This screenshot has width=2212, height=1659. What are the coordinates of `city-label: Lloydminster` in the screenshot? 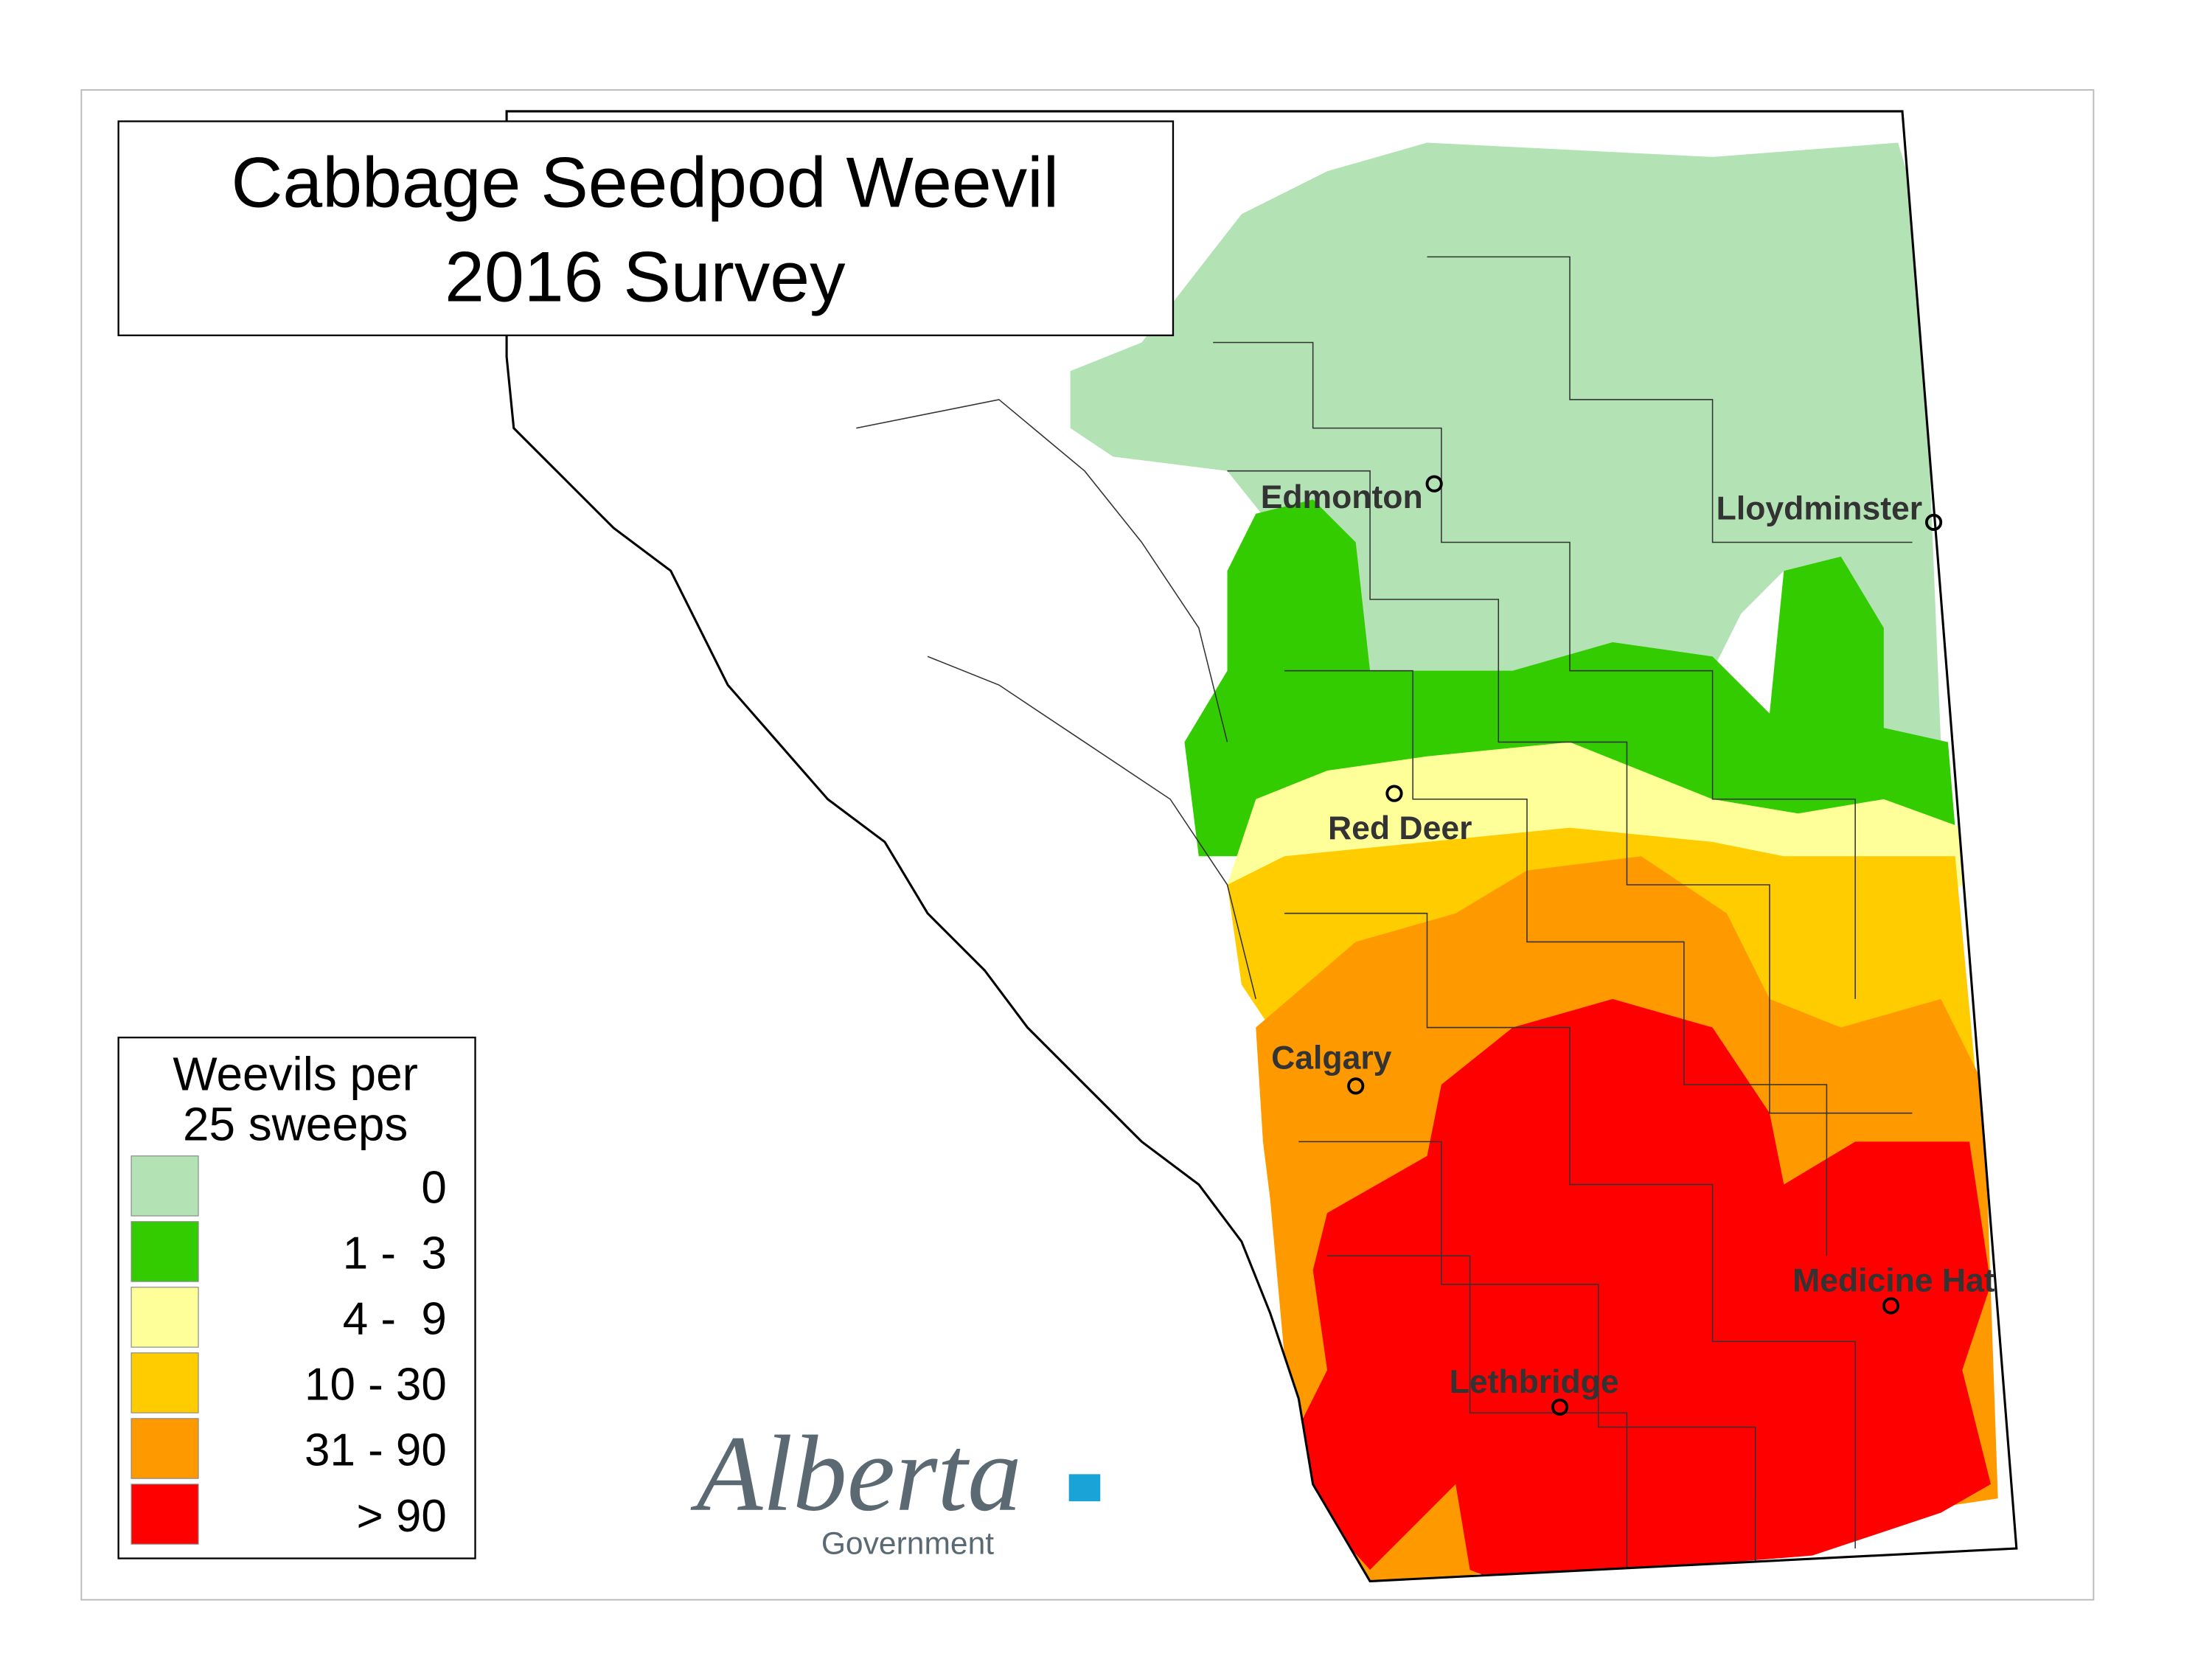 It's located at (1819, 509).